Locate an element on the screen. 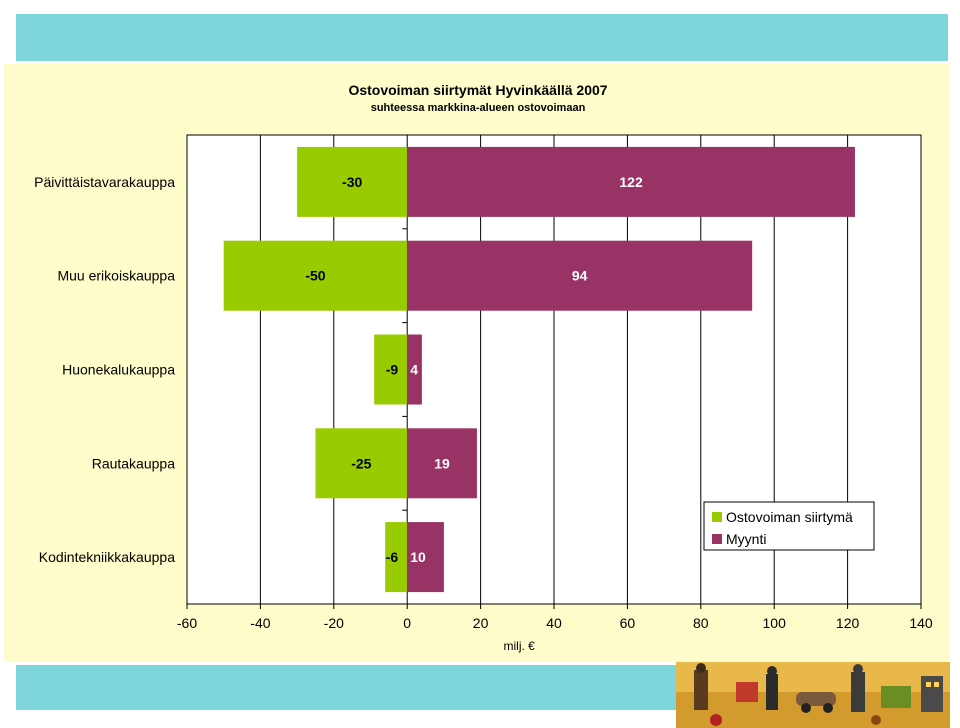 This screenshot has height=728, width=960. category-label: Rautakauppa is located at coordinates (134, 463).